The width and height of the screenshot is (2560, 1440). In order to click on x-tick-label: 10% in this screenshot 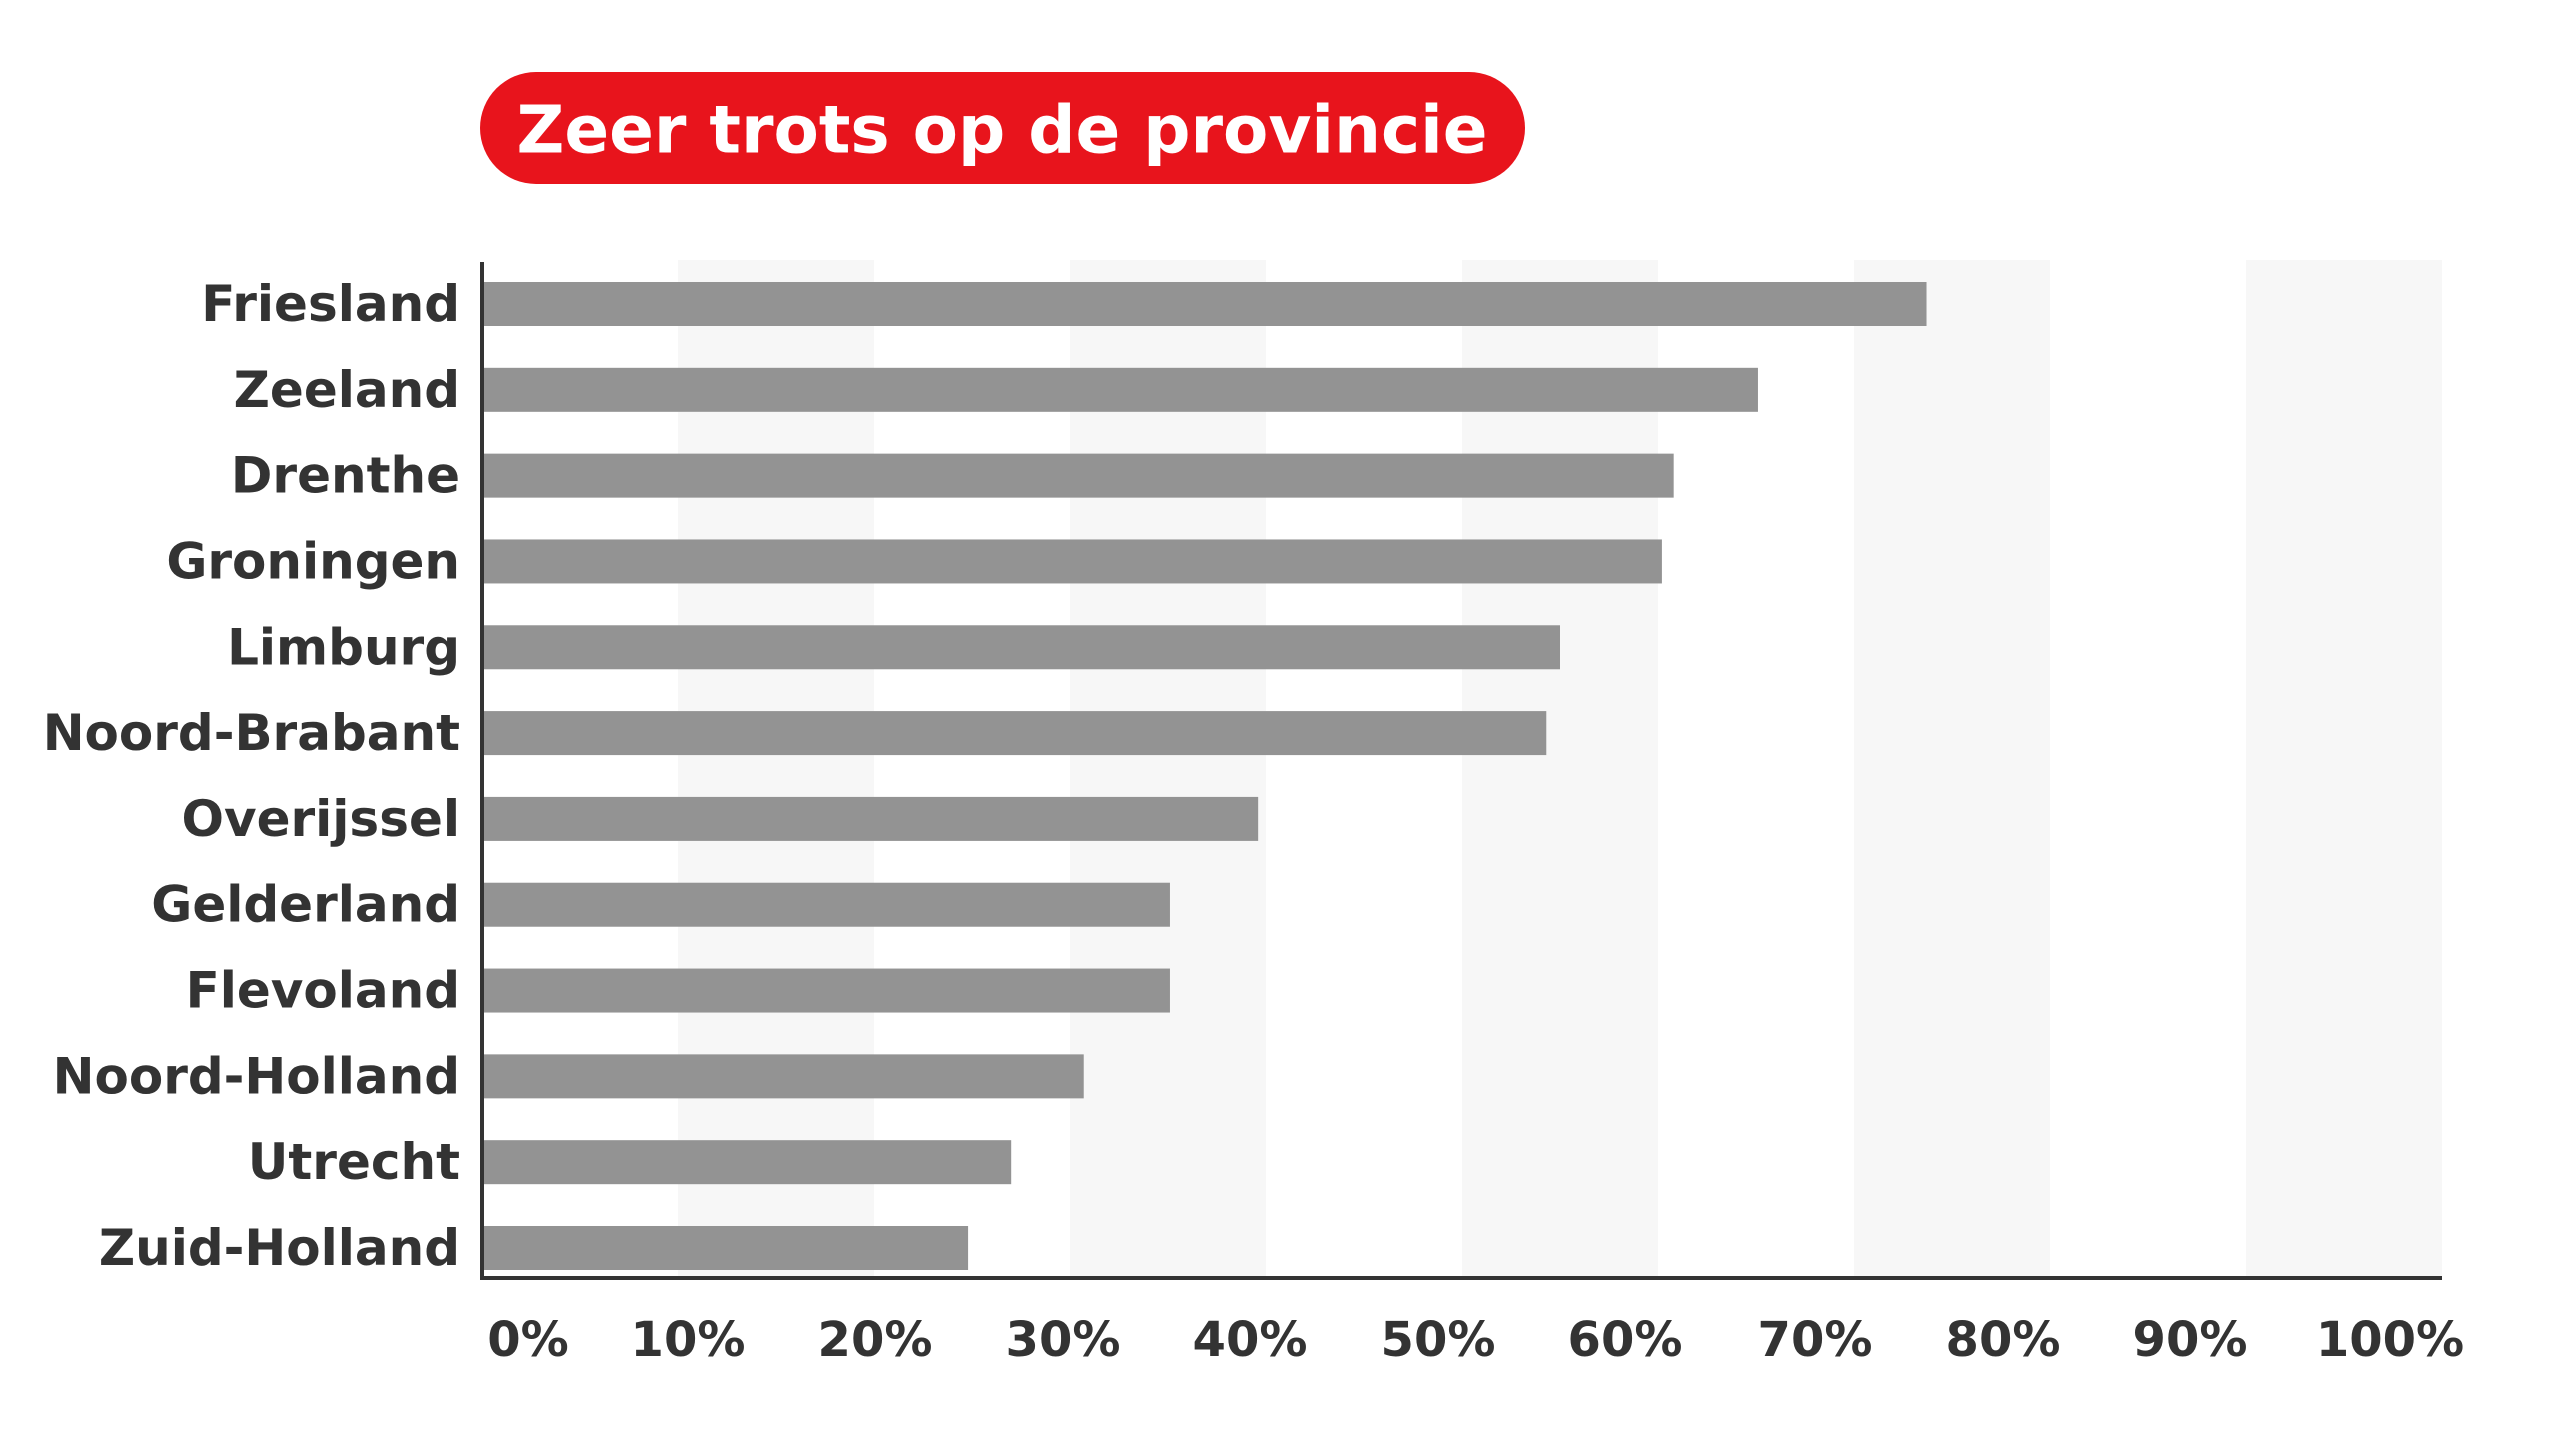, I will do `click(688, 1340)`.